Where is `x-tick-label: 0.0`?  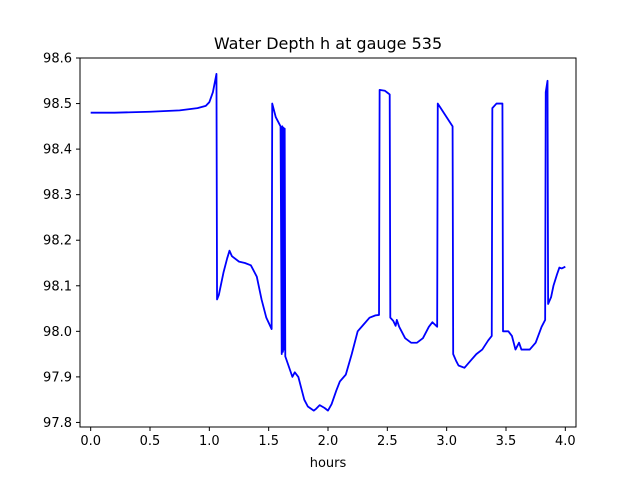
x-tick-label: 0.0 is located at coordinates (90, 441).